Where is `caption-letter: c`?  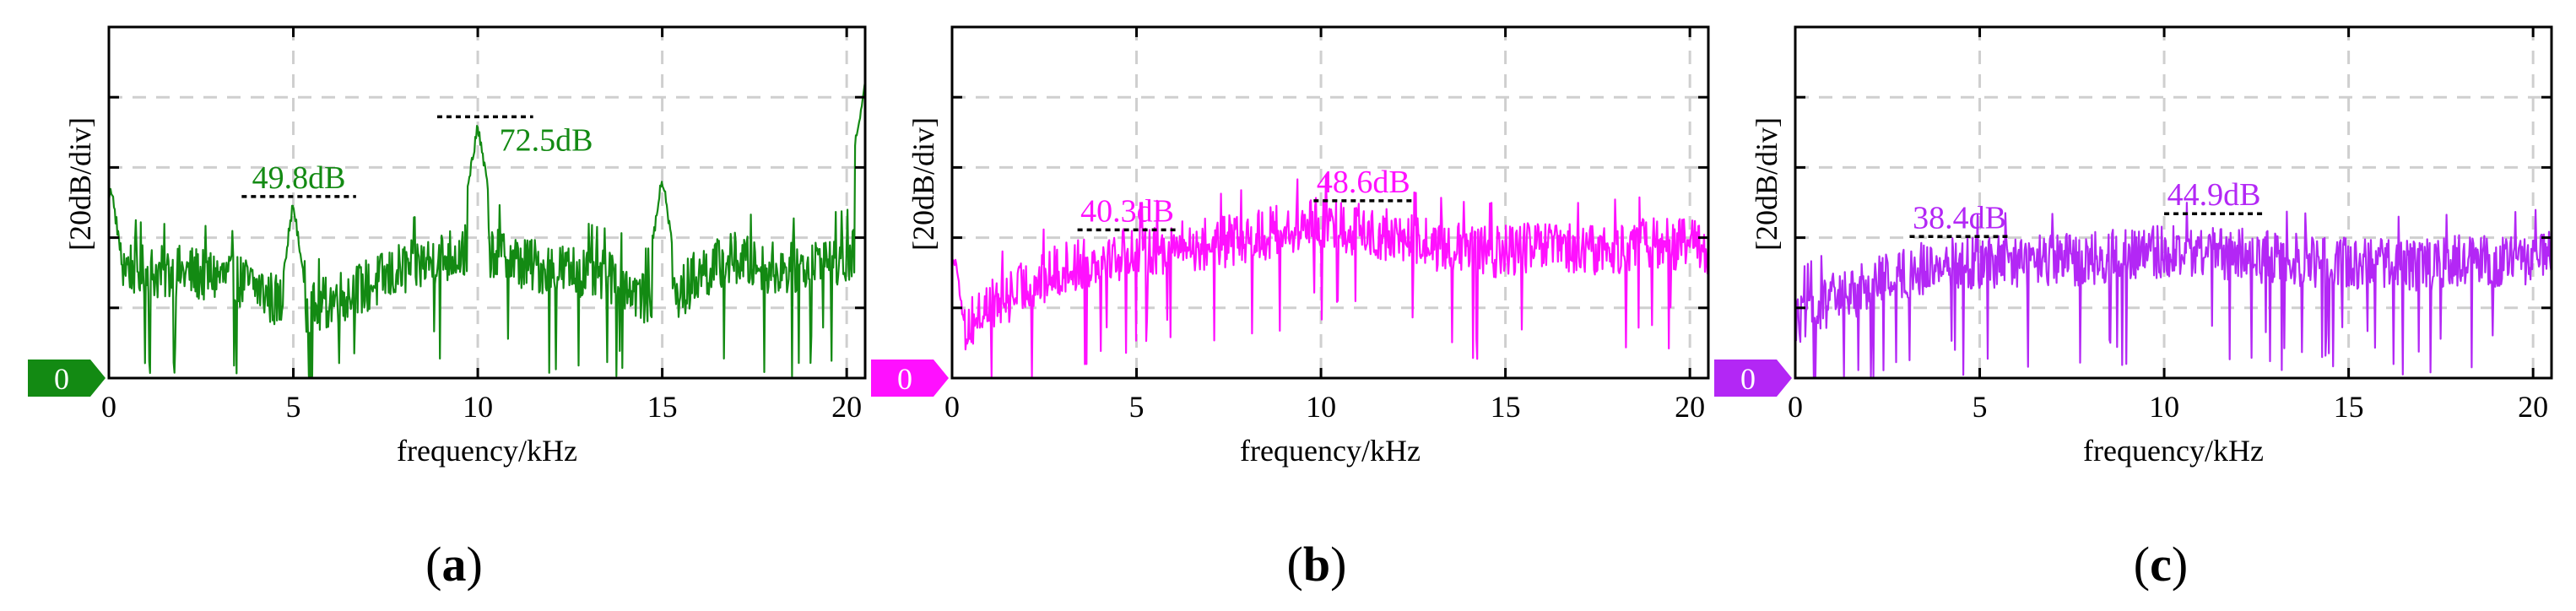
caption-letter: c is located at coordinates (2161, 564).